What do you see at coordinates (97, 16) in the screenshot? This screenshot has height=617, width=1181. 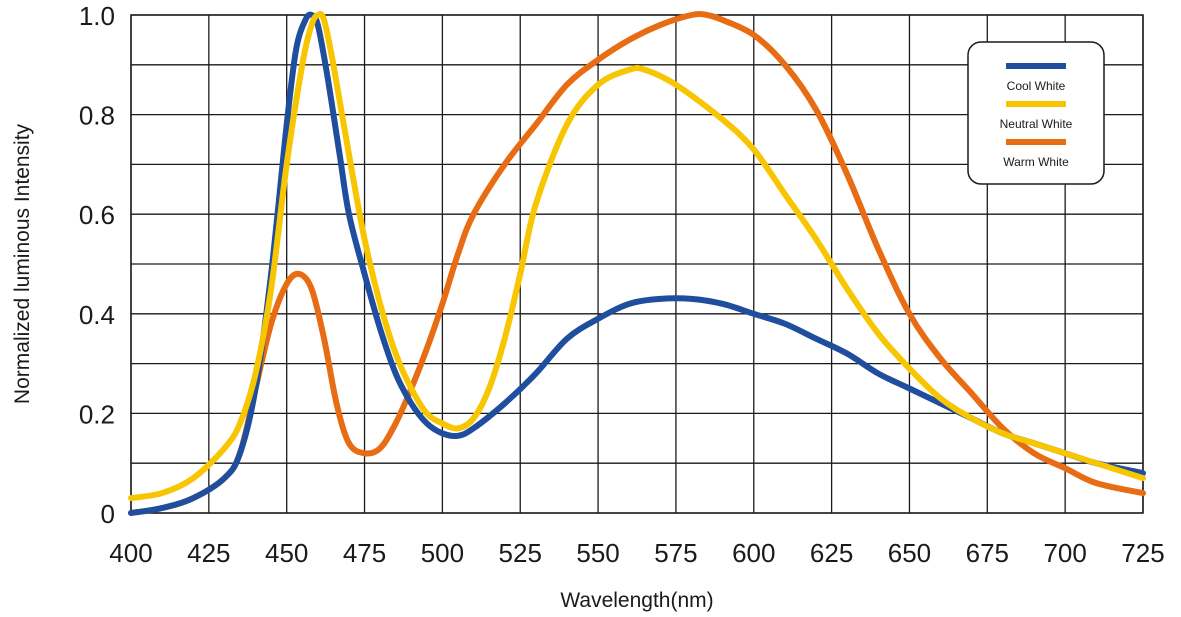 I see `y-tick-label-5: 1.0` at bounding box center [97, 16].